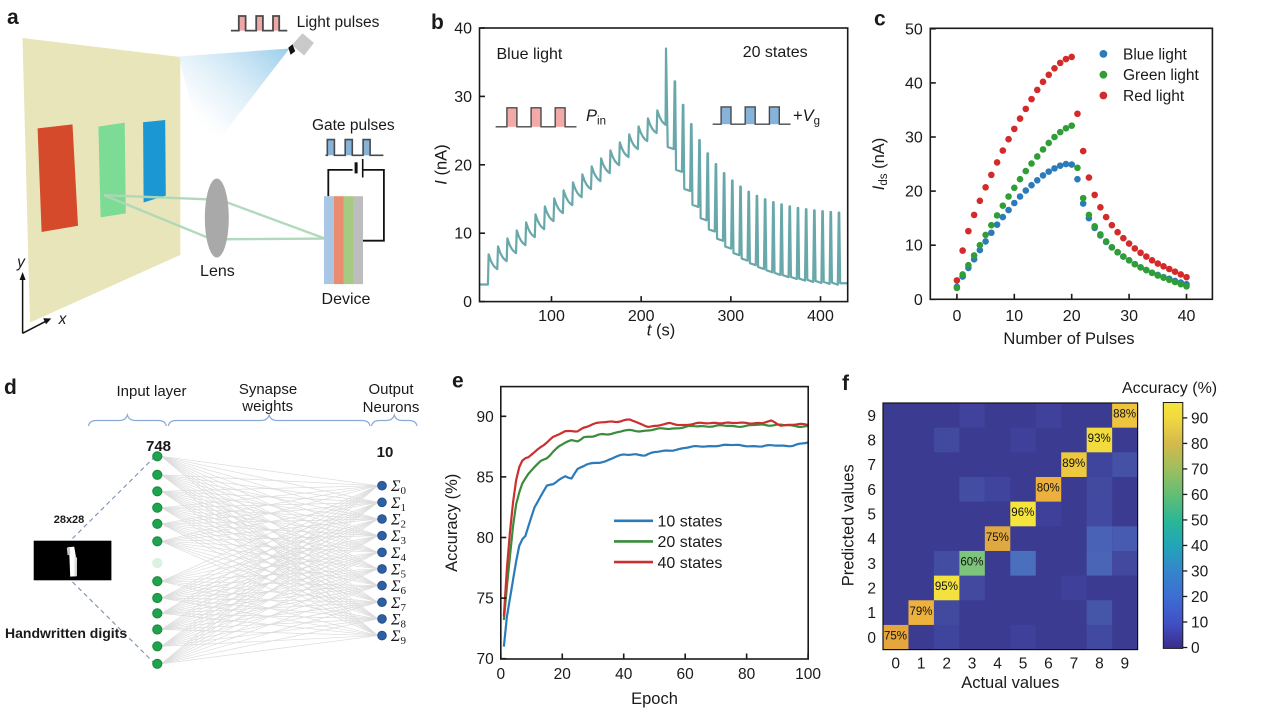  Describe the element at coordinates (846, 383) in the screenshot. I see `svg-text: f` at that location.